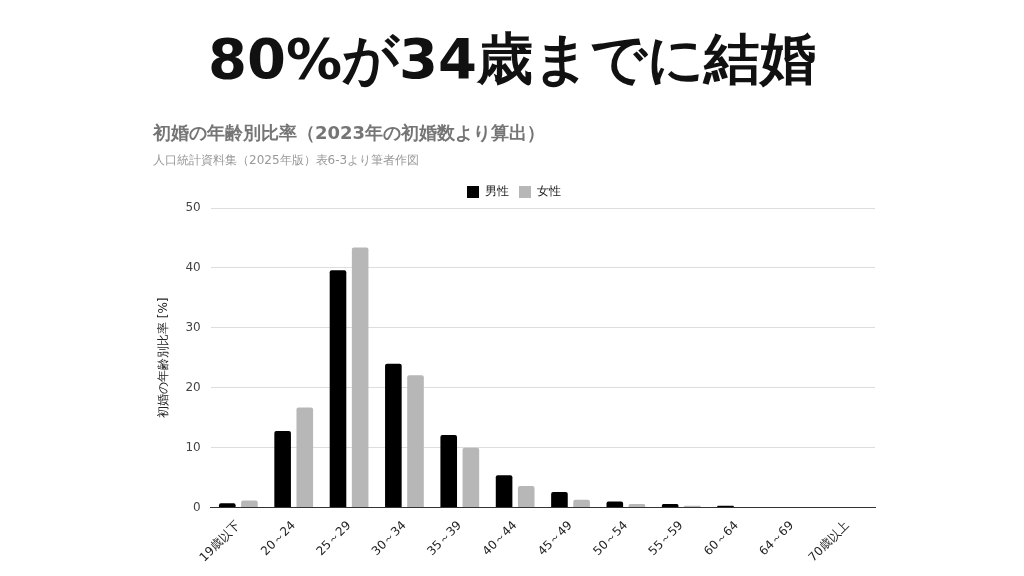 The height and width of the screenshot is (576, 1024). Describe the element at coordinates (776, 538) in the screenshot. I see `x-tick-label: 64～69` at that location.